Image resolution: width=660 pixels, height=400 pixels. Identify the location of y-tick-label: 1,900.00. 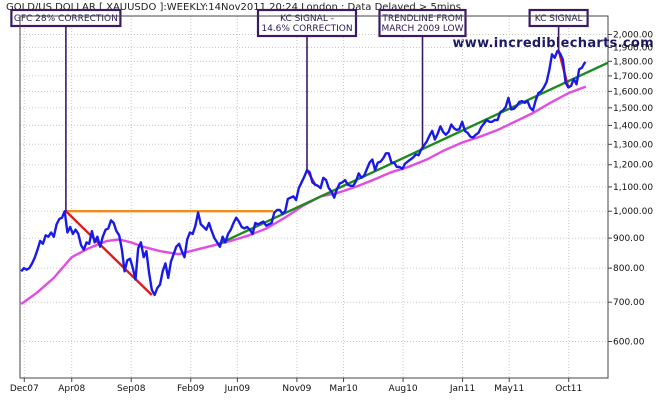
(633, 49).